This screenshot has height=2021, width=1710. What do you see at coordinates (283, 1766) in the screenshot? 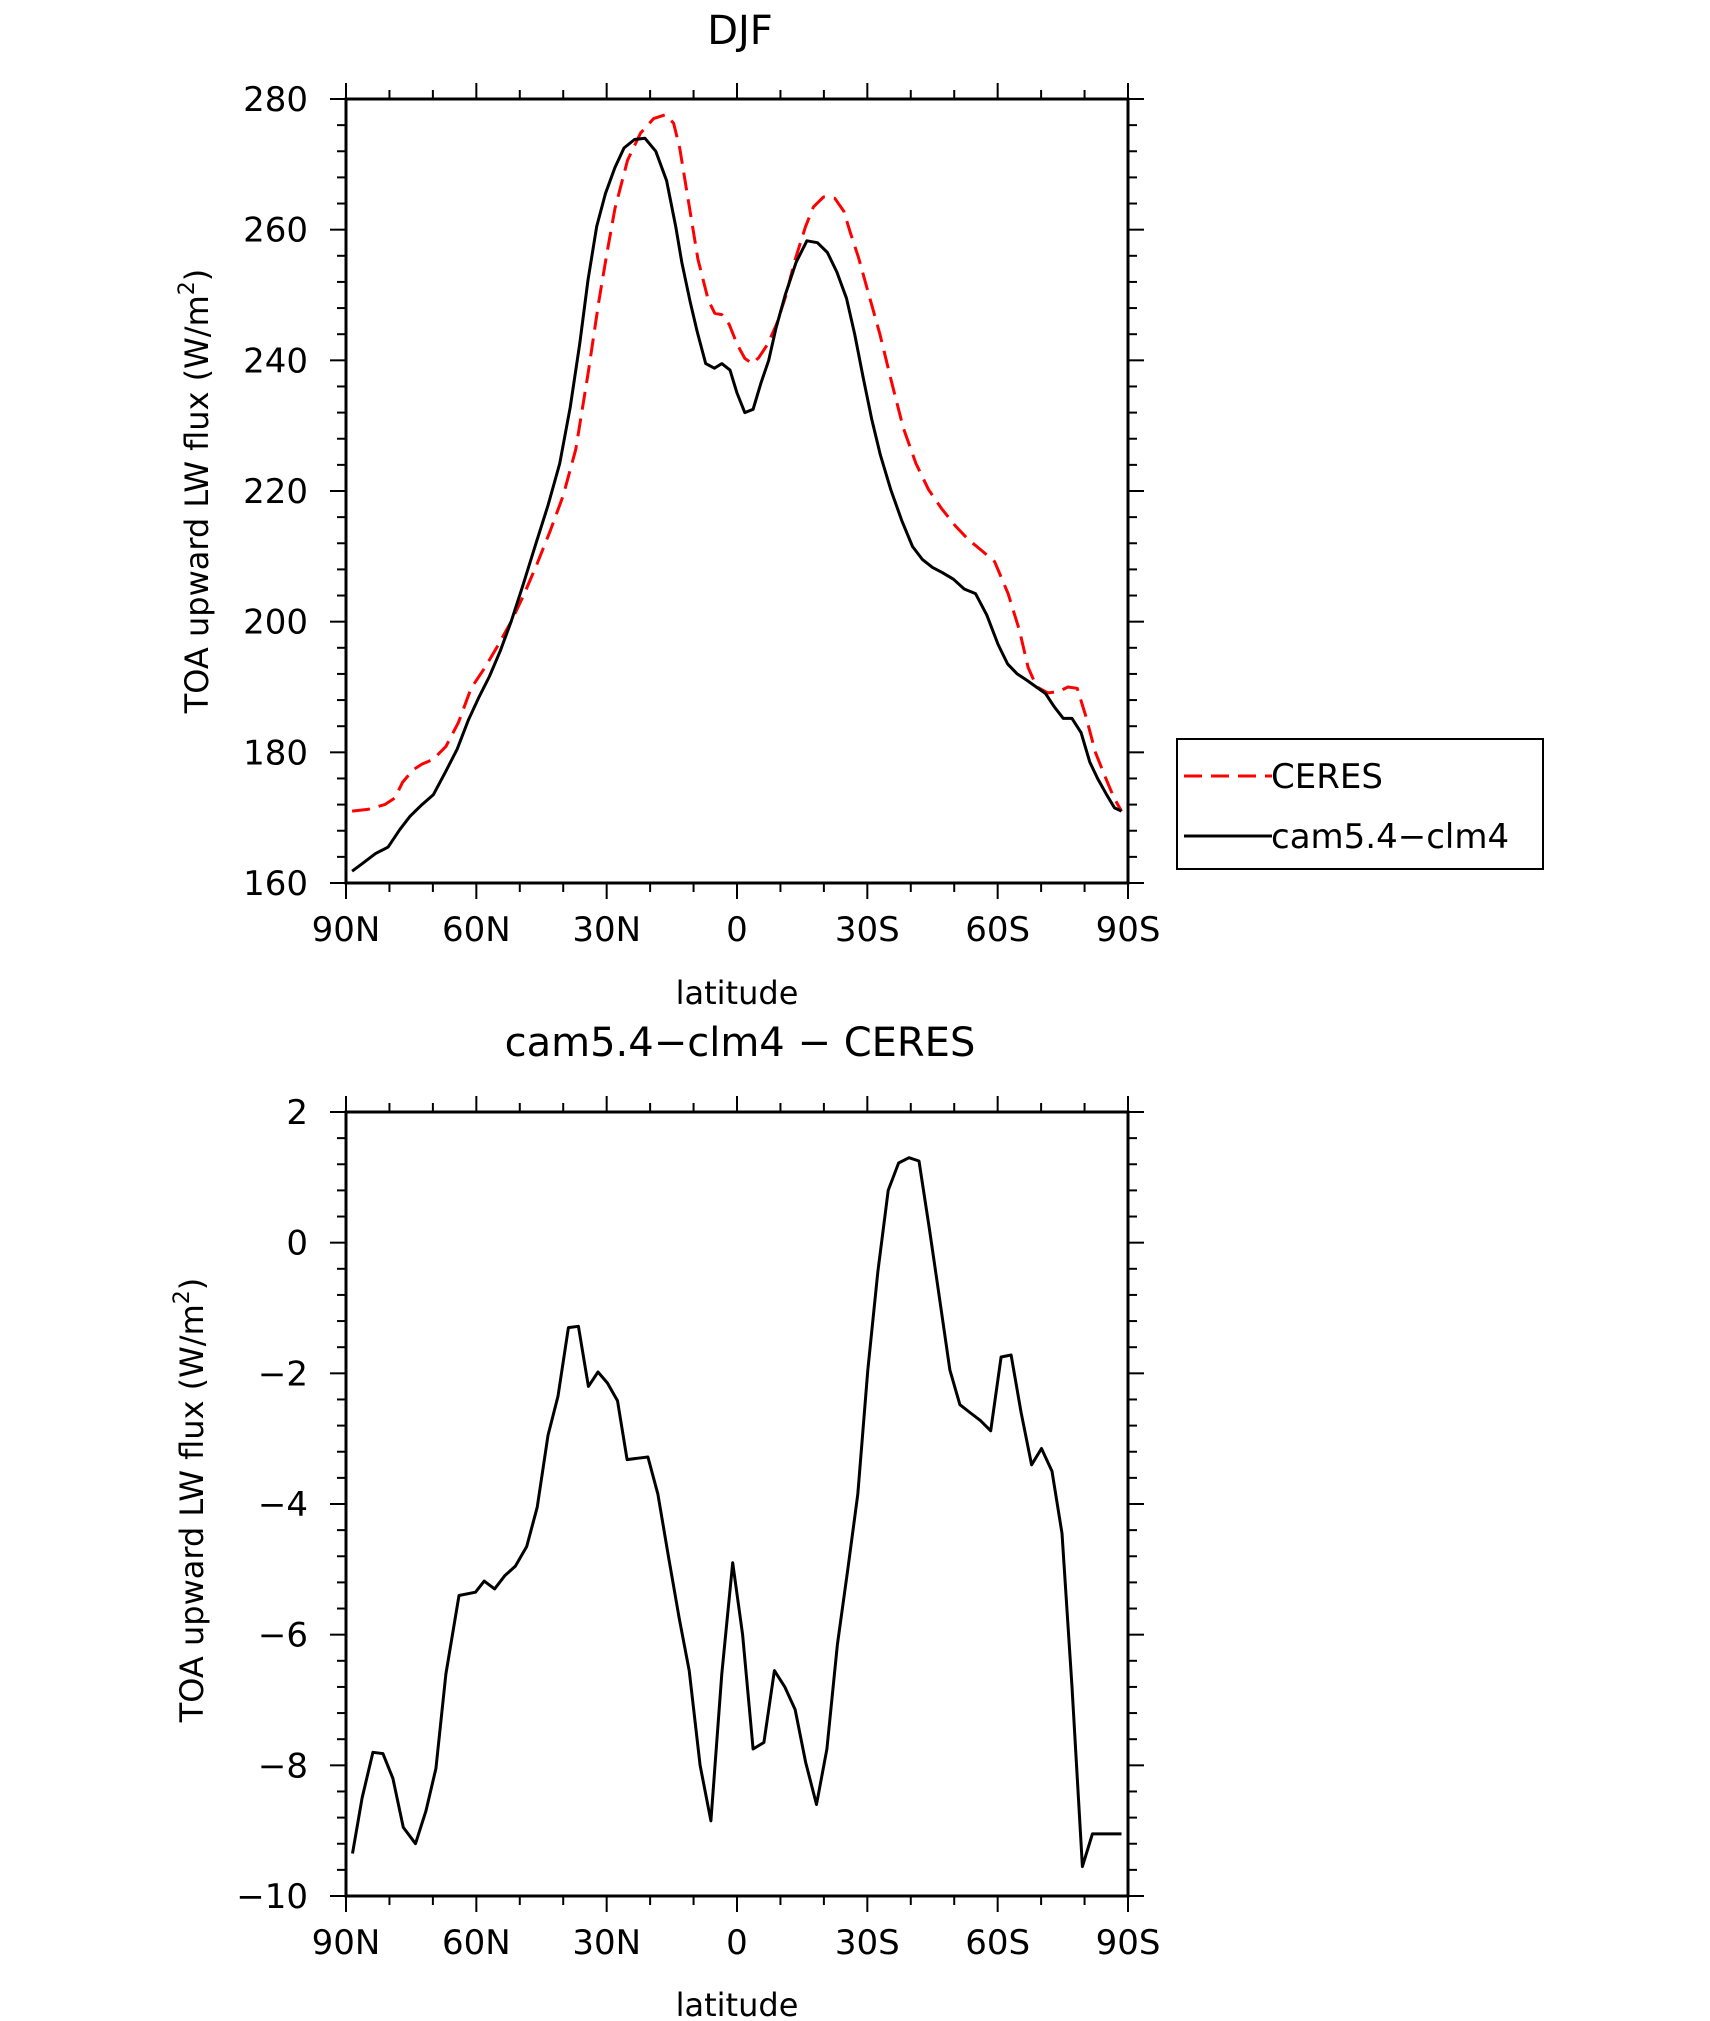
I see `bottom-y-tick-label: −8` at bounding box center [283, 1766].